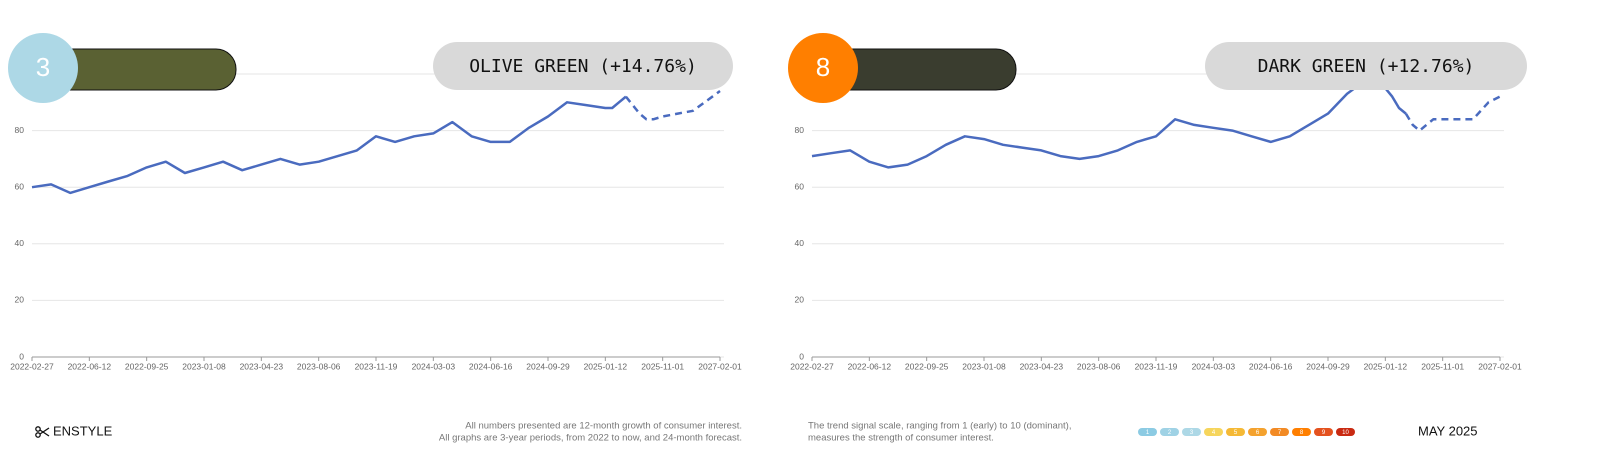 Image resolution: width=1600 pixels, height=475 pixels. I want to click on scale-label: 1, so click(1148, 433).